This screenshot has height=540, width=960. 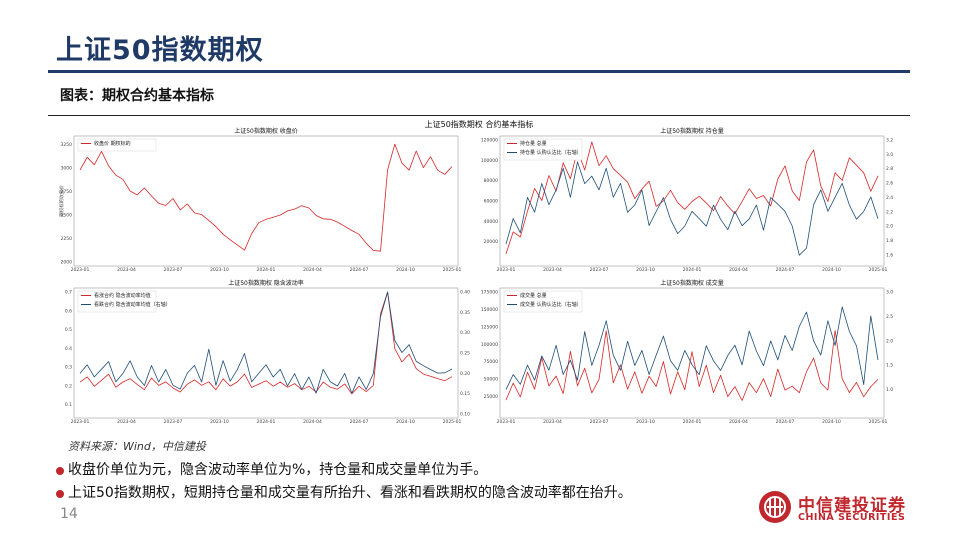 What do you see at coordinates (489, 327) in the screenshot?
I see `y-tick-label: 125000` at bounding box center [489, 327].